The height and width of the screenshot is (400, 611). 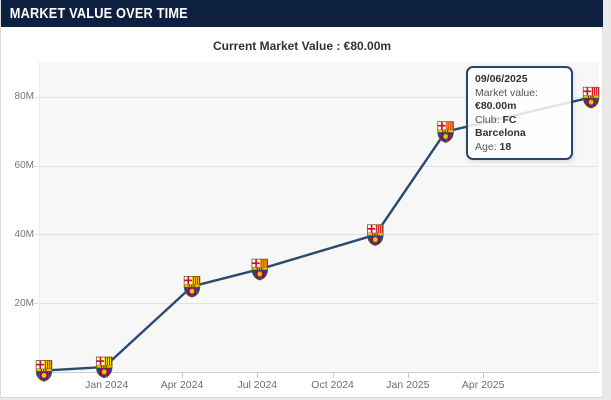 I want to click on x-axis-label: Apr 2024, so click(x=182, y=385).